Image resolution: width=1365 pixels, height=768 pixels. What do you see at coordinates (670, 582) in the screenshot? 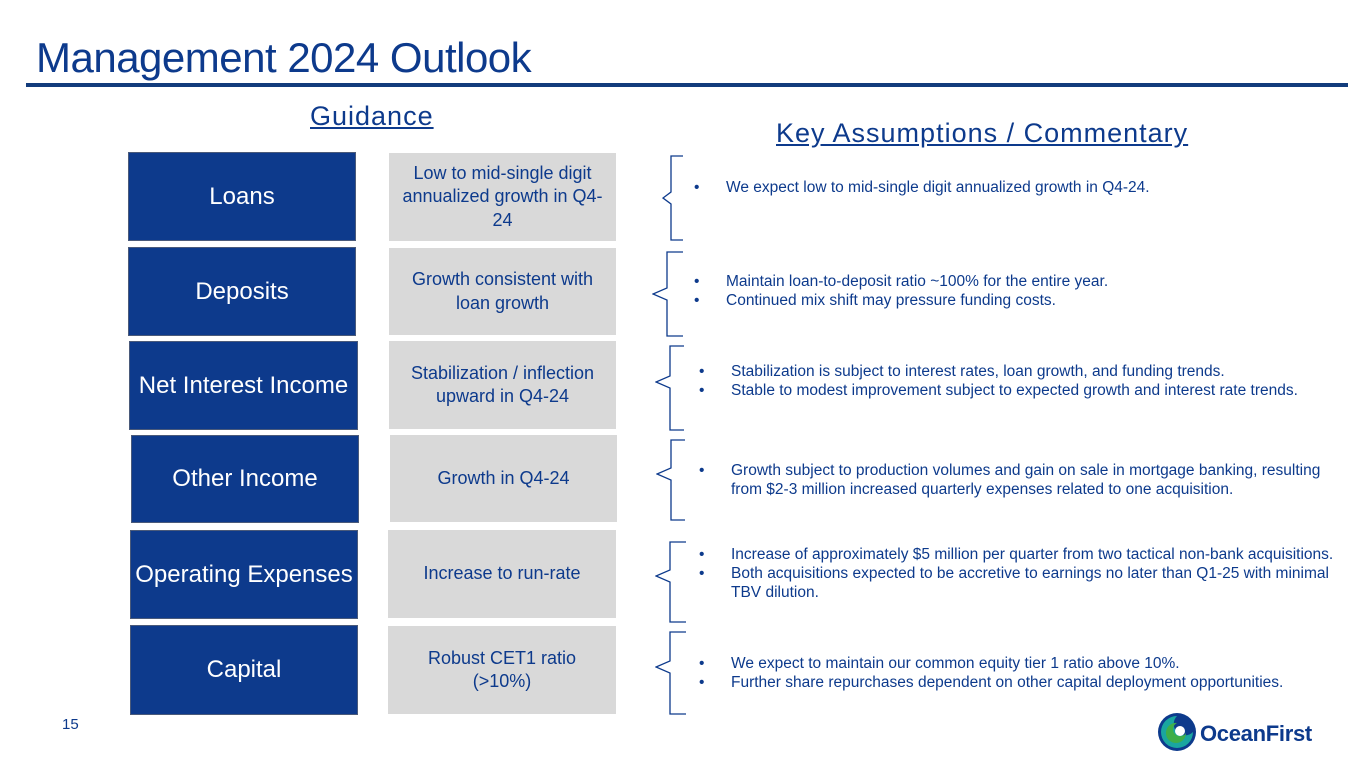
I see `brace-operating-expenses` at bounding box center [670, 582].